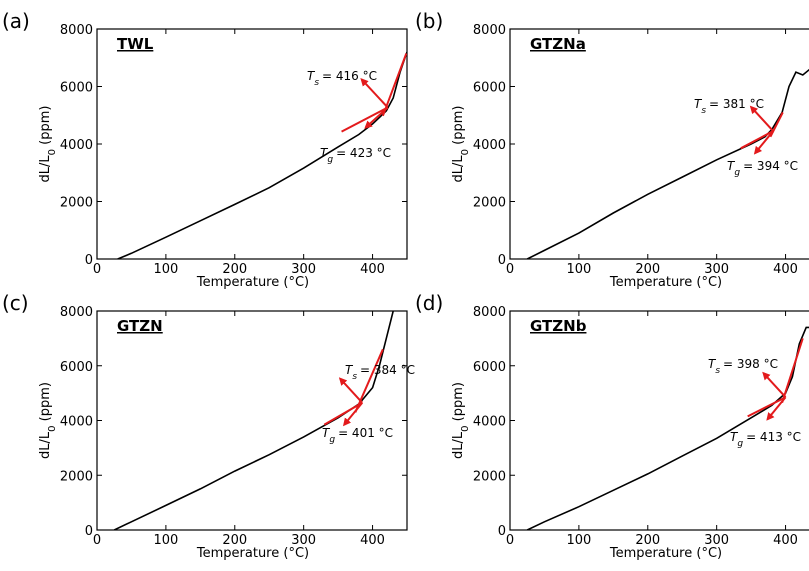 The image size is (809, 571). Describe the element at coordinates (773, 437) in the screenshot. I see `annotation-value: = 413 °C` at that location.